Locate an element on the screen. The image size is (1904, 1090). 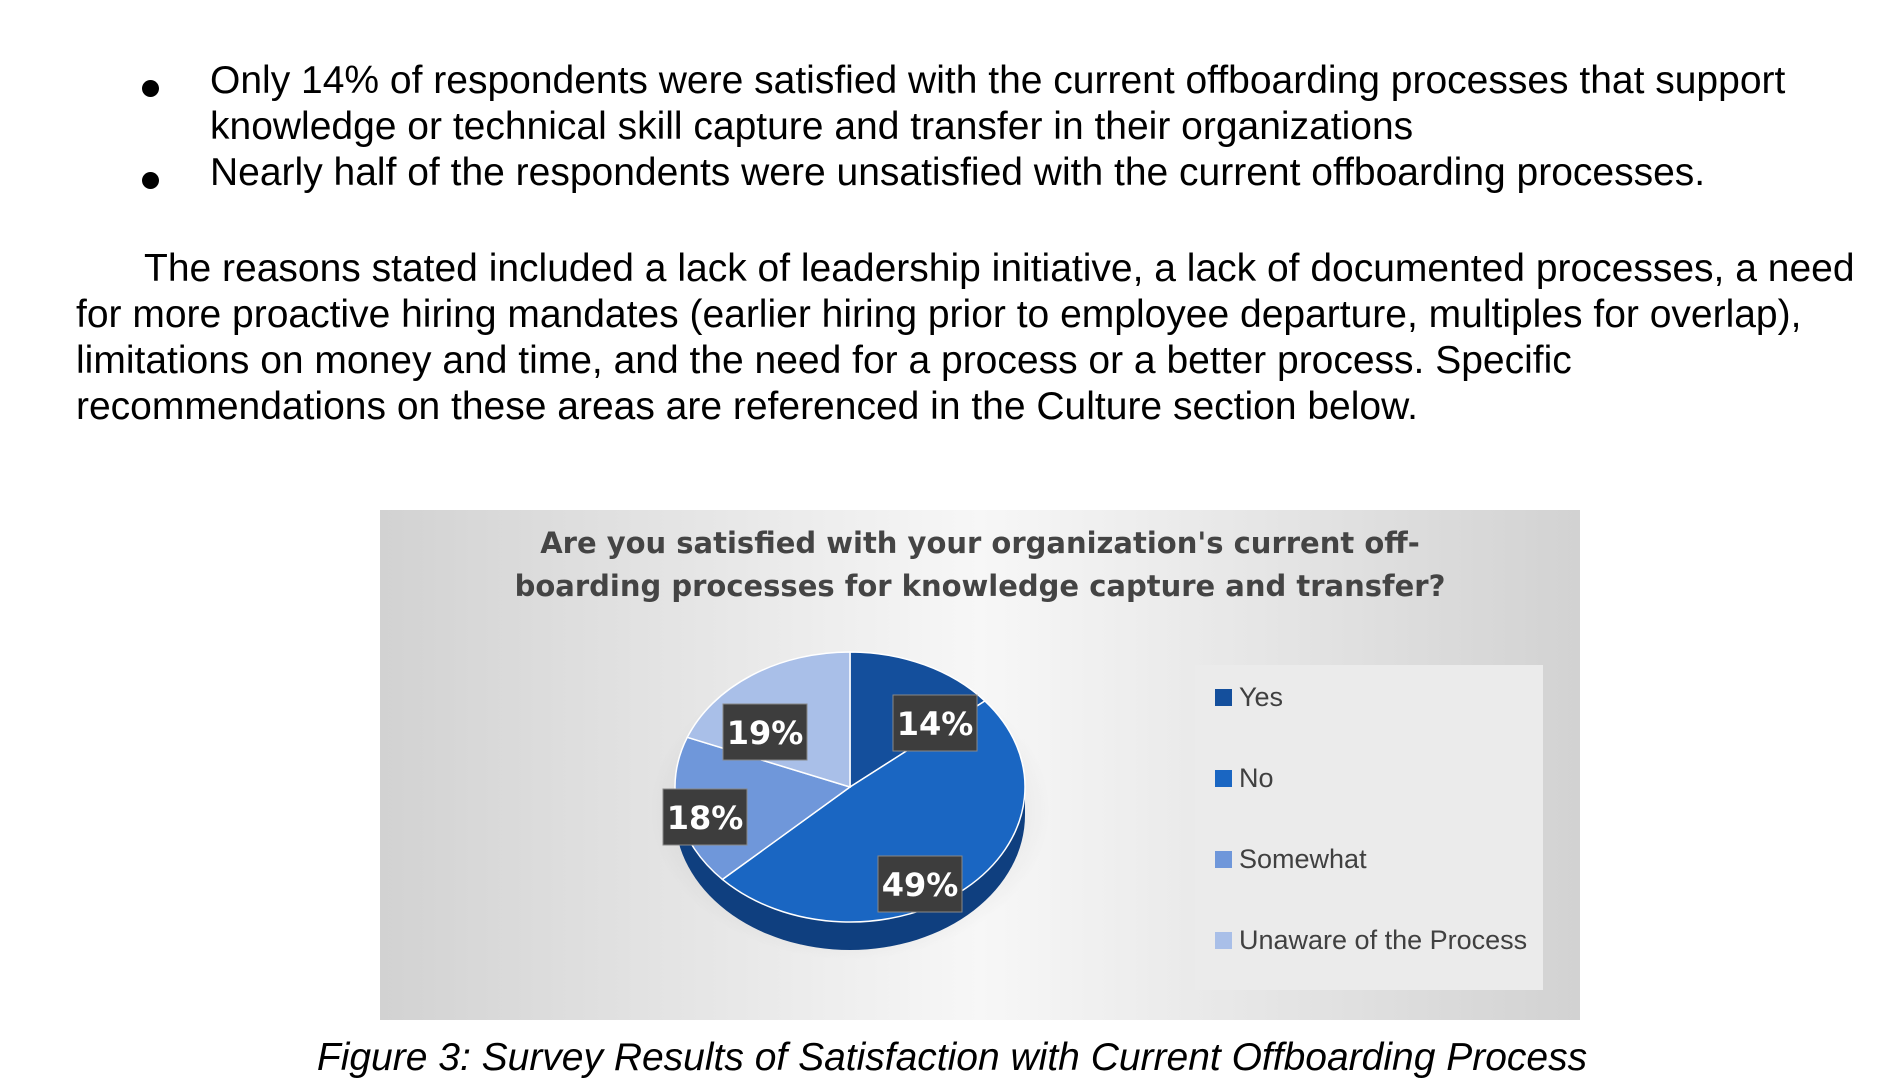
legend-item-no: No is located at coordinates (1244, 778).